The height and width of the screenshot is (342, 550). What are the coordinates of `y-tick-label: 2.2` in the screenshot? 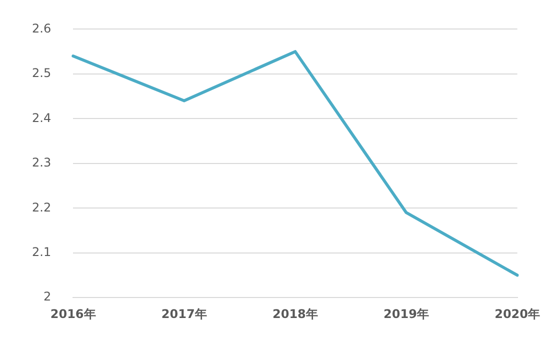 It's located at (42, 207).